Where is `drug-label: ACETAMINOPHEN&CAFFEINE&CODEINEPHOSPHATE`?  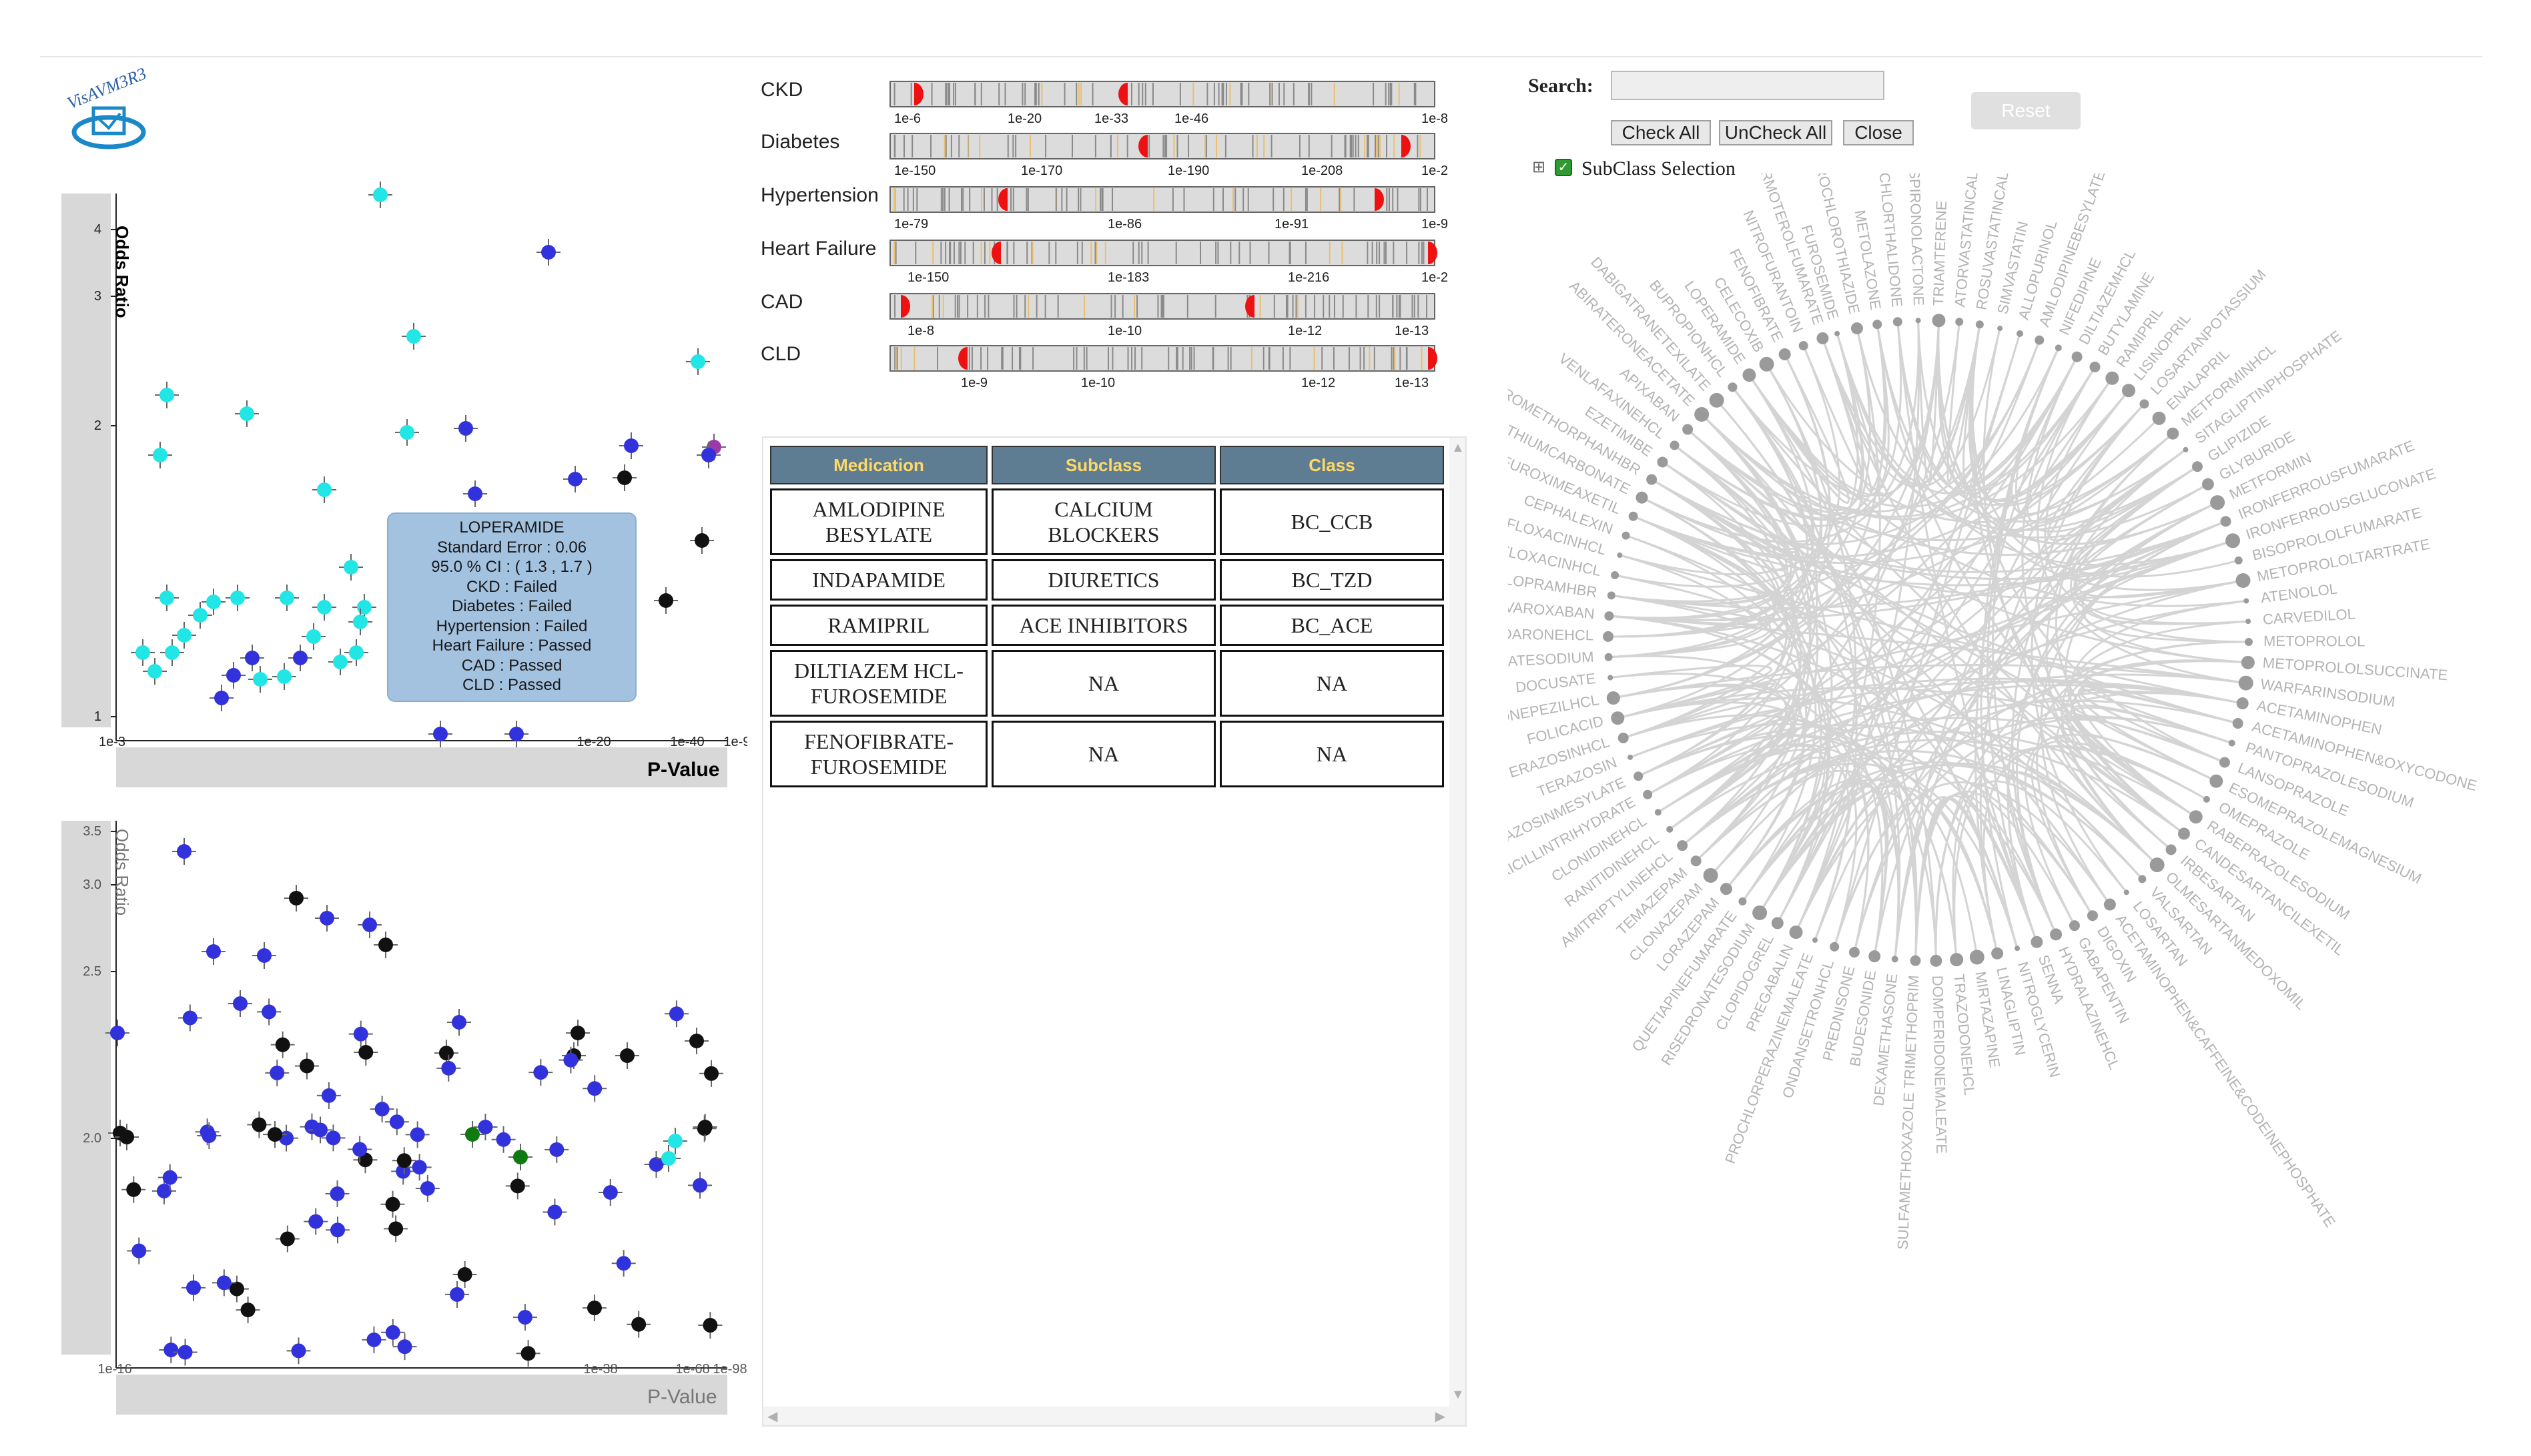
drug-label: ACETAMINOPHEN&CAFFEINE&CODEINEPHOSPHATE is located at coordinates (2225, 1071).